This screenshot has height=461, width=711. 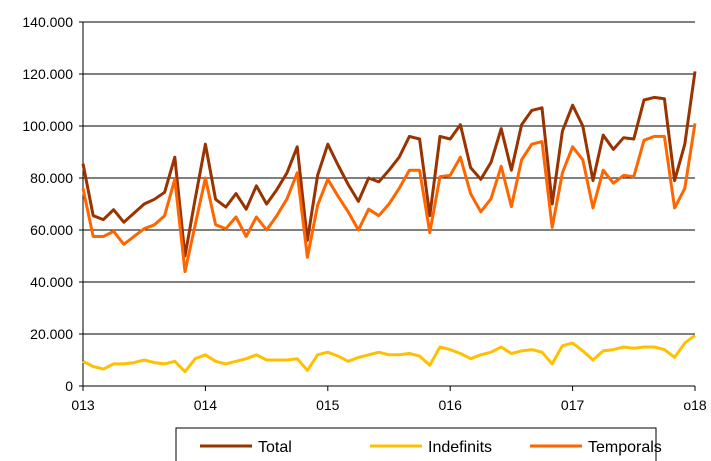 What do you see at coordinates (206, 405) in the screenshot?
I see `x-tick-label: 014` at bounding box center [206, 405].